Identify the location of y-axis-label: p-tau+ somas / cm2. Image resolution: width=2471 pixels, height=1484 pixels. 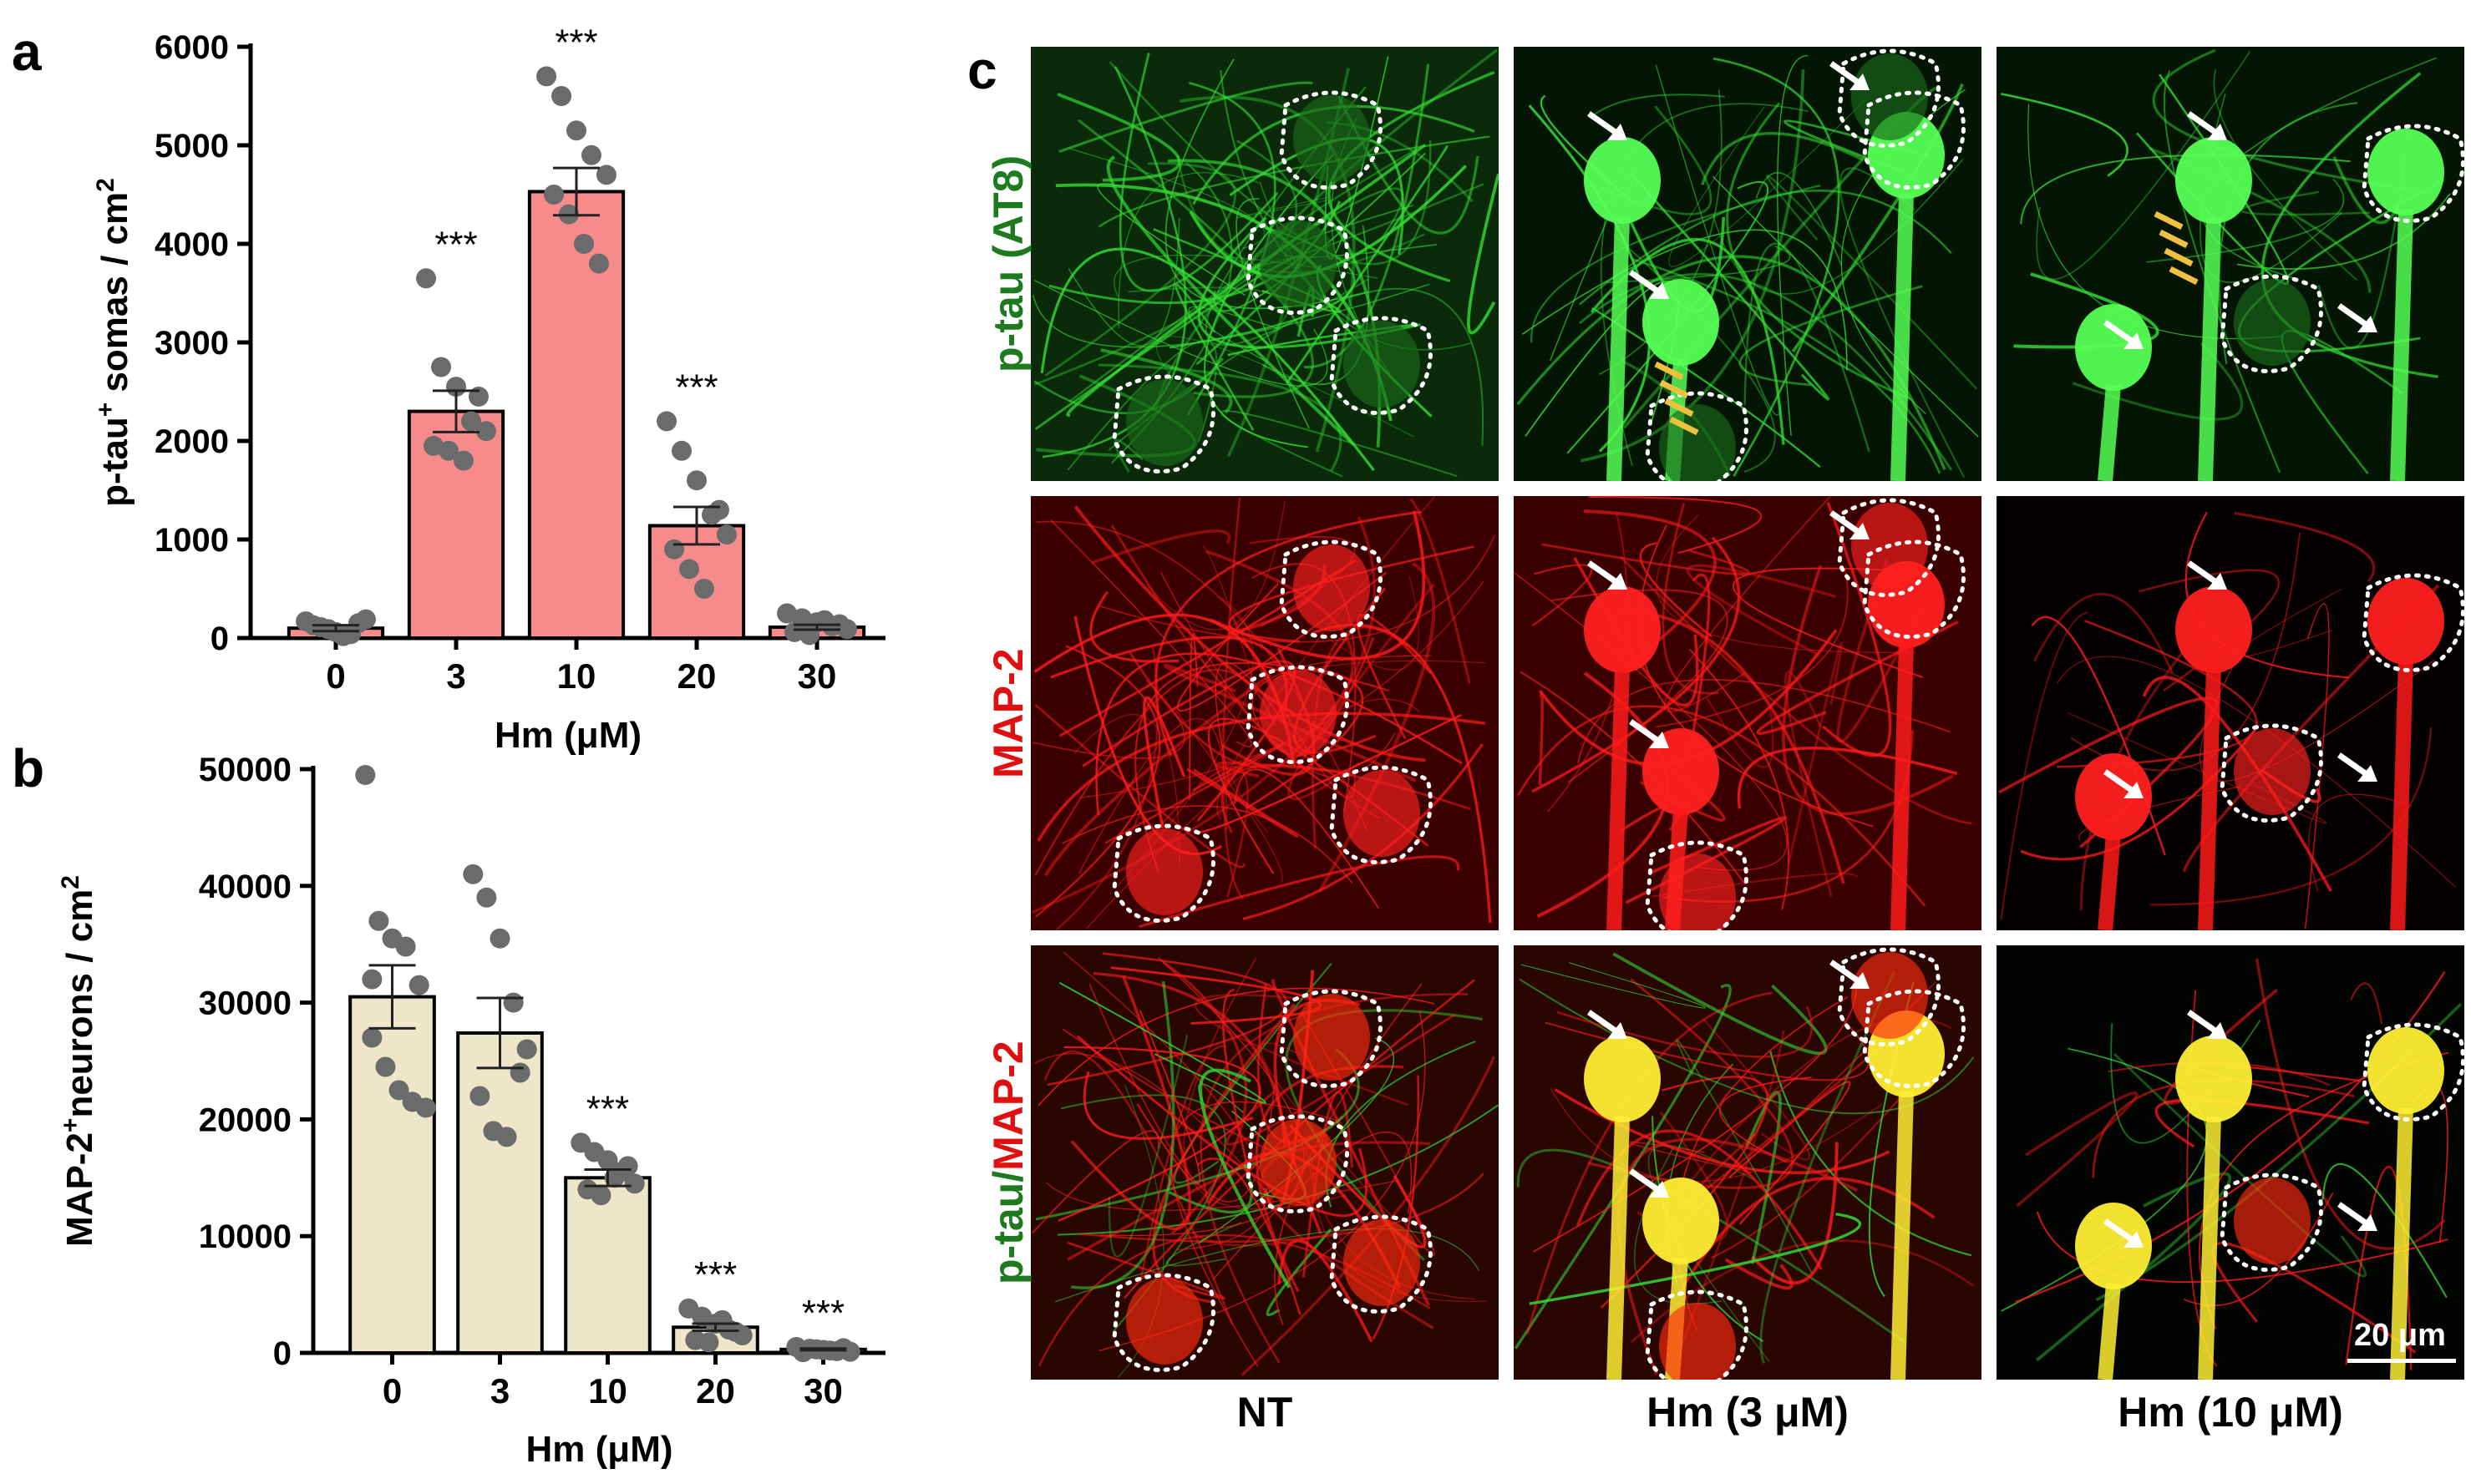
(114, 343).